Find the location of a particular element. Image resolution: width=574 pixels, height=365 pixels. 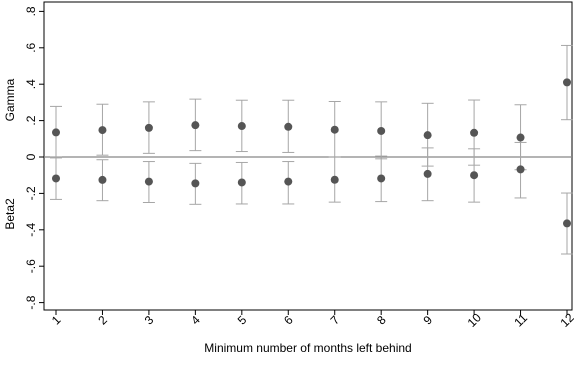

y-tick-label: -.2 is located at coordinates (31, 193).